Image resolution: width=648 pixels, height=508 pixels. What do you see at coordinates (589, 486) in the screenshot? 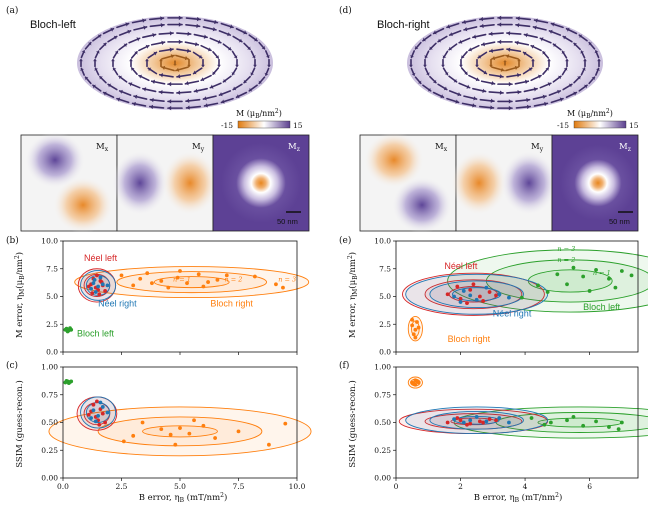
I see `x-tick-label: 6` at bounding box center [589, 486].